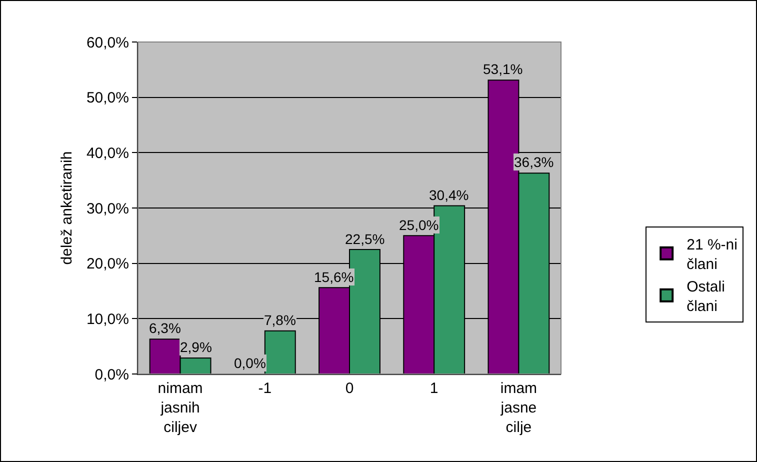 The image size is (757, 462). Describe the element at coordinates (250, 363) in the screenshot. I see `data-label: 0,0%` at that location.